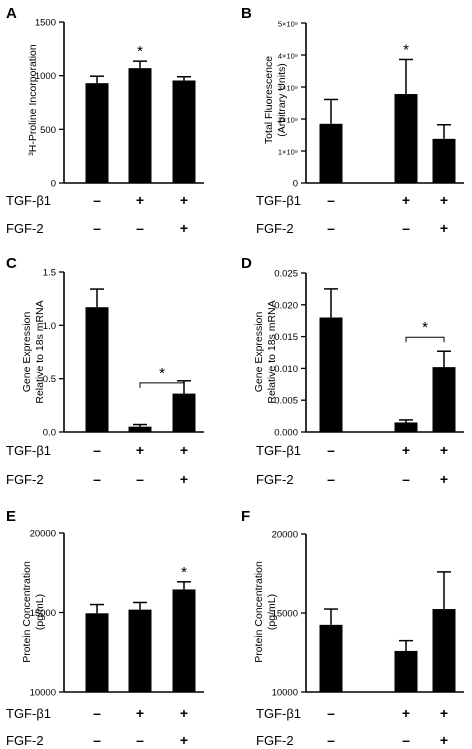  I want to click on y-axis-title: Protein Concentration(pg/mL), so click(33, 612).